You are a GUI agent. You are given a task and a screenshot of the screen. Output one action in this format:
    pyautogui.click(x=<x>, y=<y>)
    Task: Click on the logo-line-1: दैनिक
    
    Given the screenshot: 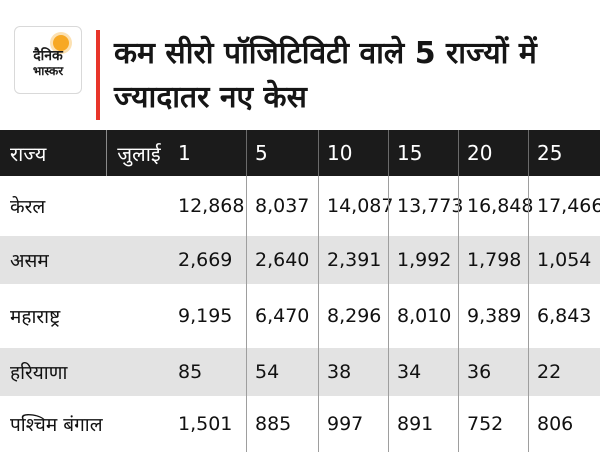 What is the action you would take?
    pyautogui.click(x=48, y=56)
    